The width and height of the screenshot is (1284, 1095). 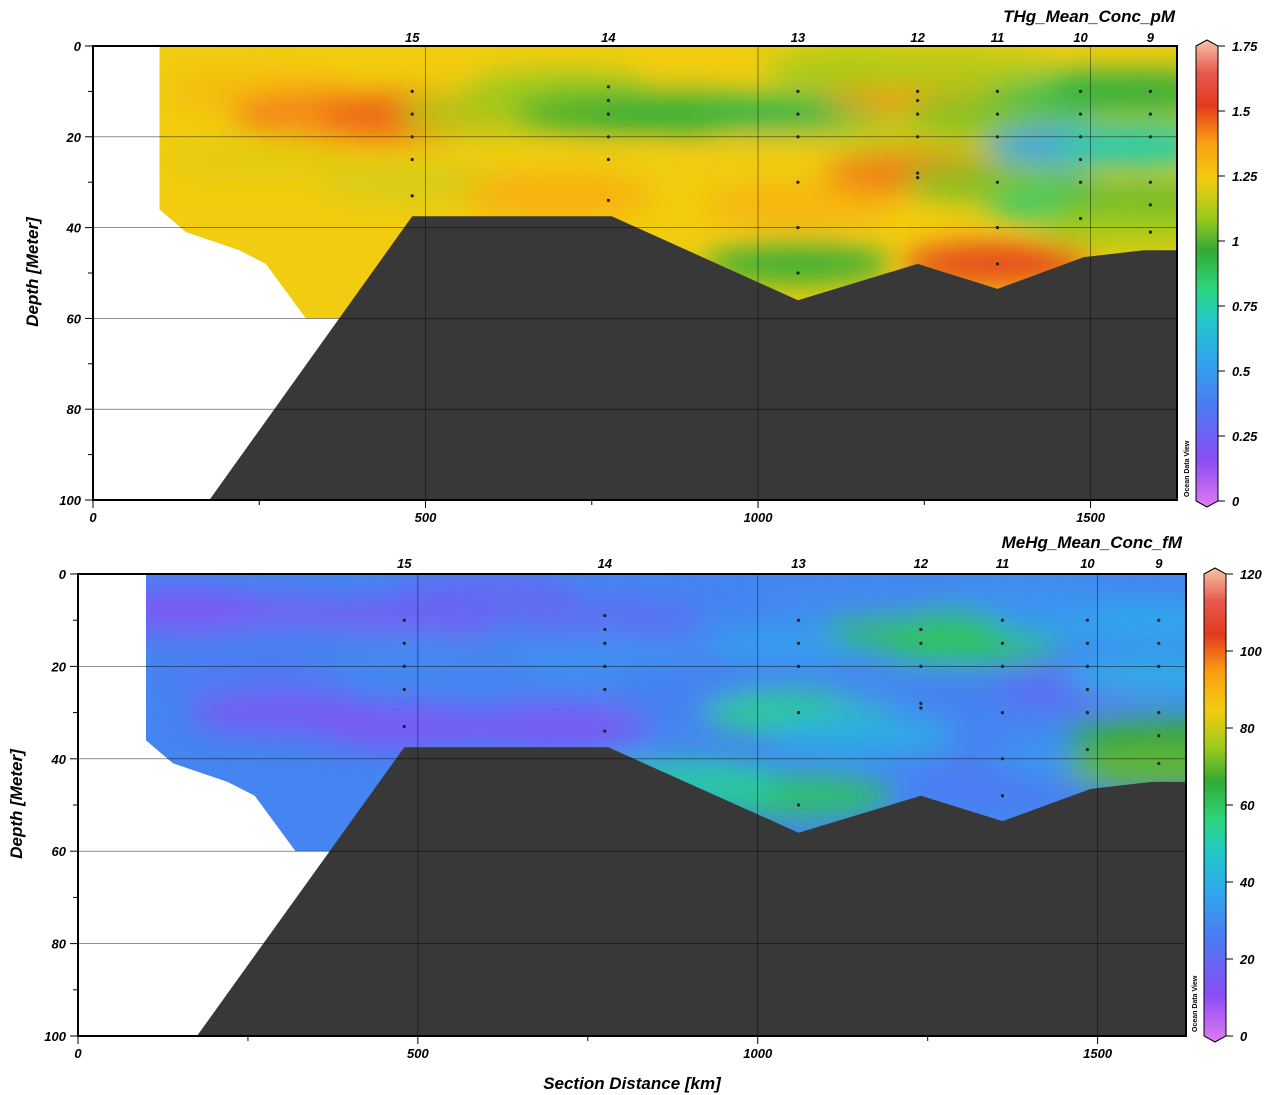 I want to click on station-label: 14, so click(x=608, y=37).